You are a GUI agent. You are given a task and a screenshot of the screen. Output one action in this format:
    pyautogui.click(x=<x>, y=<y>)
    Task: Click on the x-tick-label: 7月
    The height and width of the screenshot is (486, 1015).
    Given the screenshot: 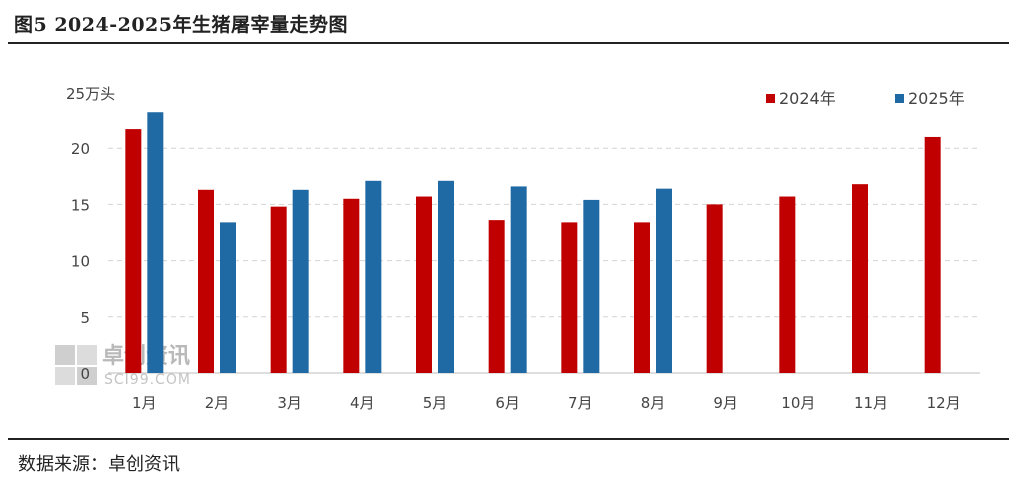 What is the action you would take?
    pyautogui.click(x=580, y=403)
    